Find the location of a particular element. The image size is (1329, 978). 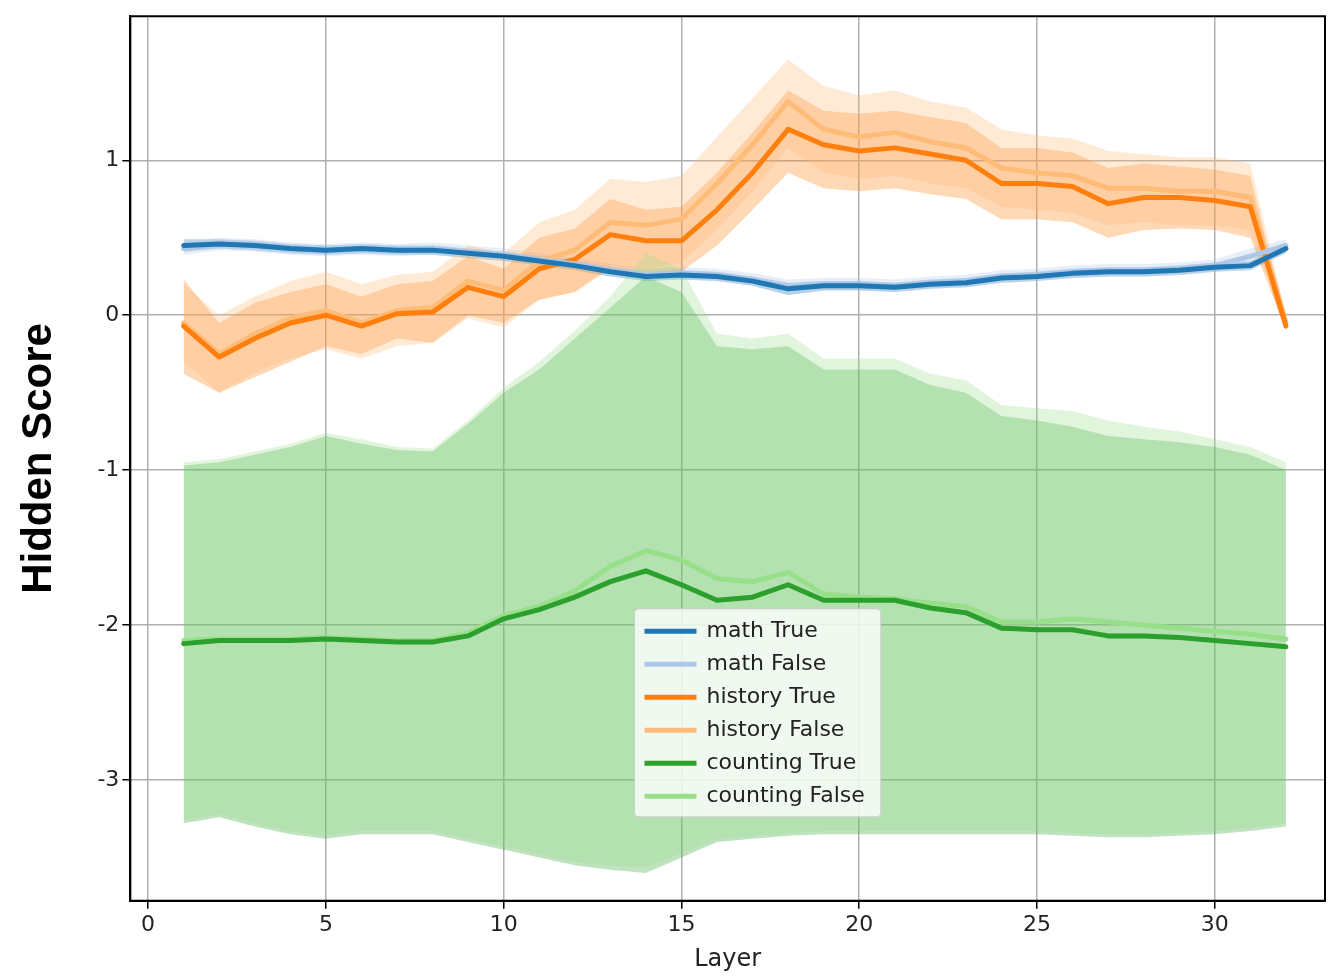

x-axis-title: Layer is located at coordinates (728, 957).